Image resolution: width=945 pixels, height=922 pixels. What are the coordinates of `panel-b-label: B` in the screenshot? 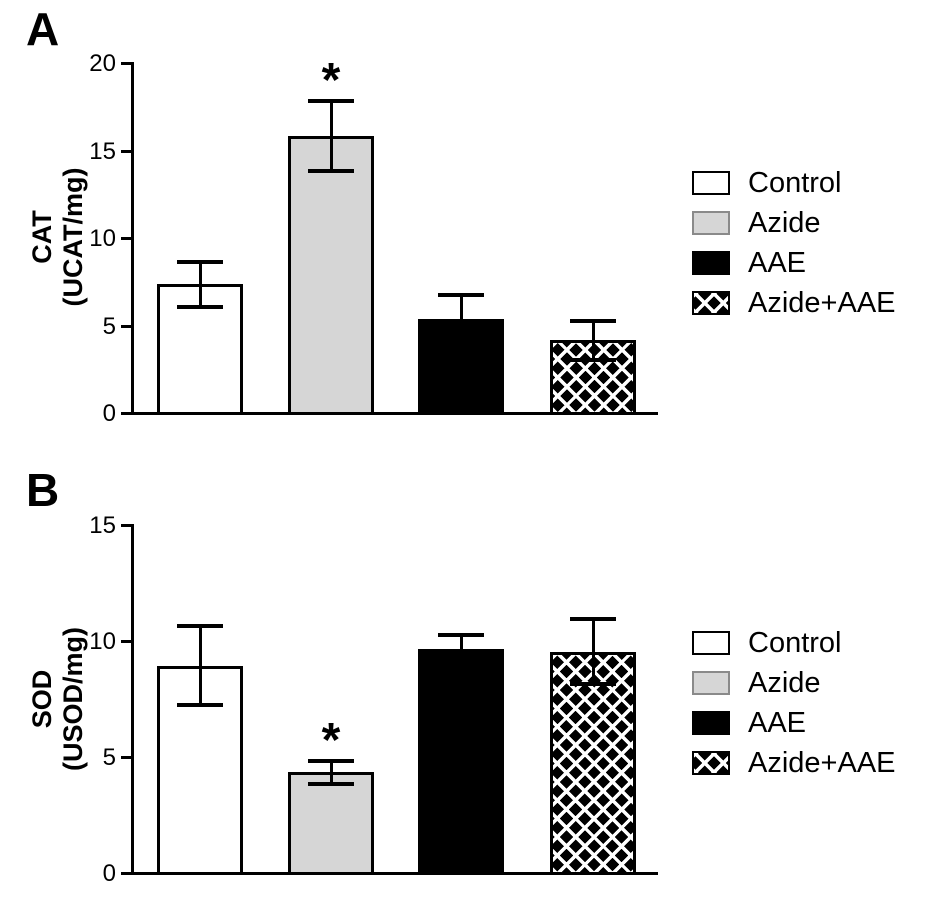 It's located at (43, 490).